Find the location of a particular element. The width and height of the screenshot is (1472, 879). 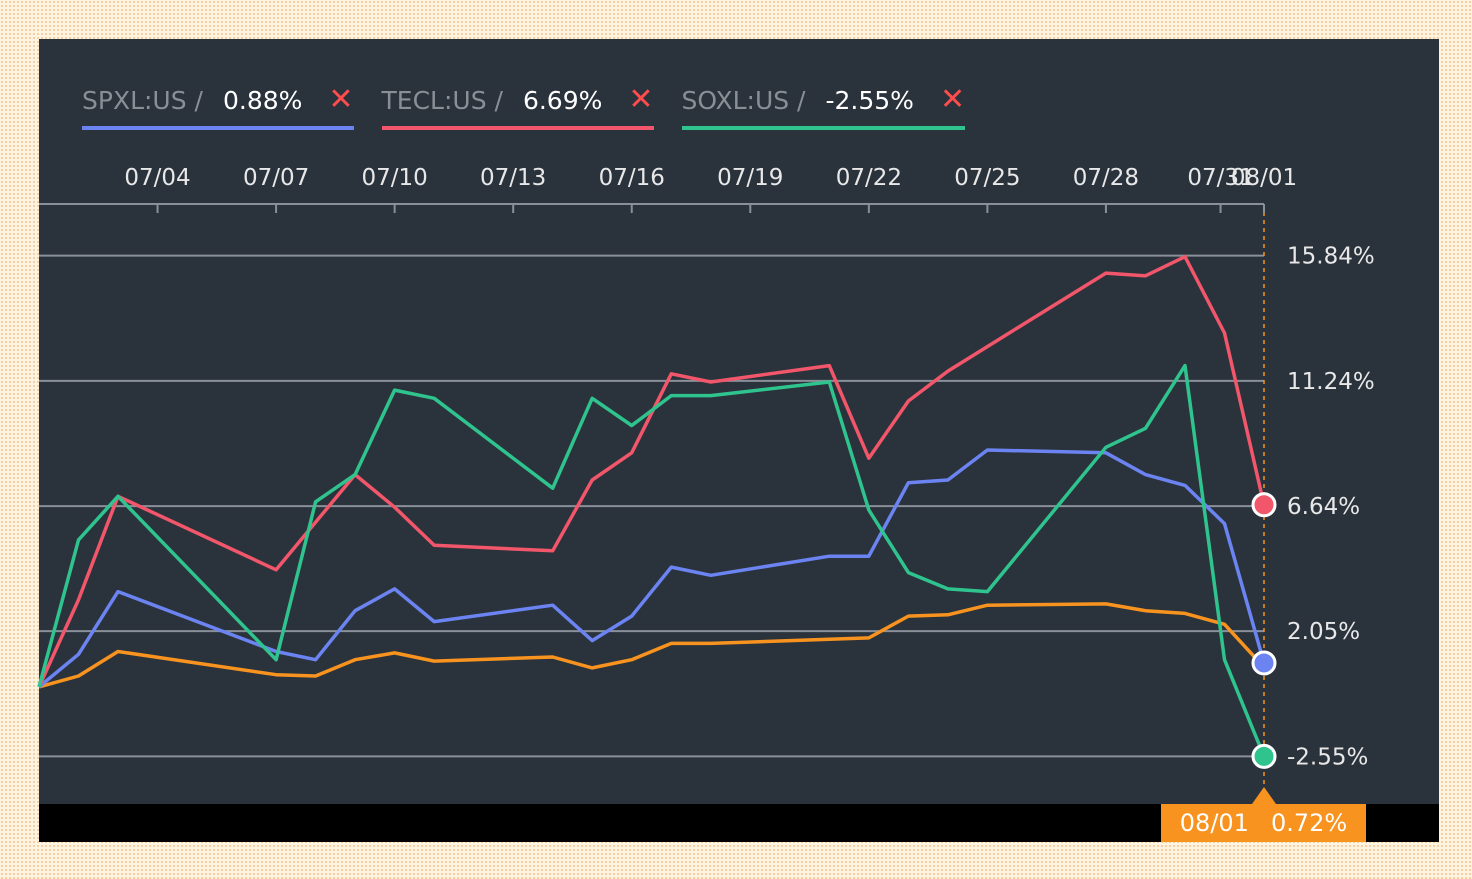

series-line is located at coordinates (652, 645).